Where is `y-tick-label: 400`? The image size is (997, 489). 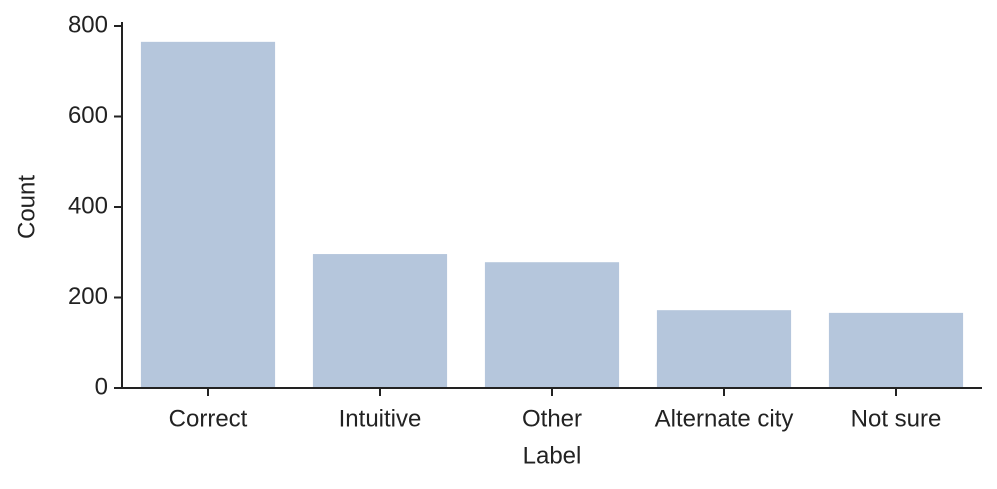
y-tick-label: 400 is located at coordinates (88, 205).